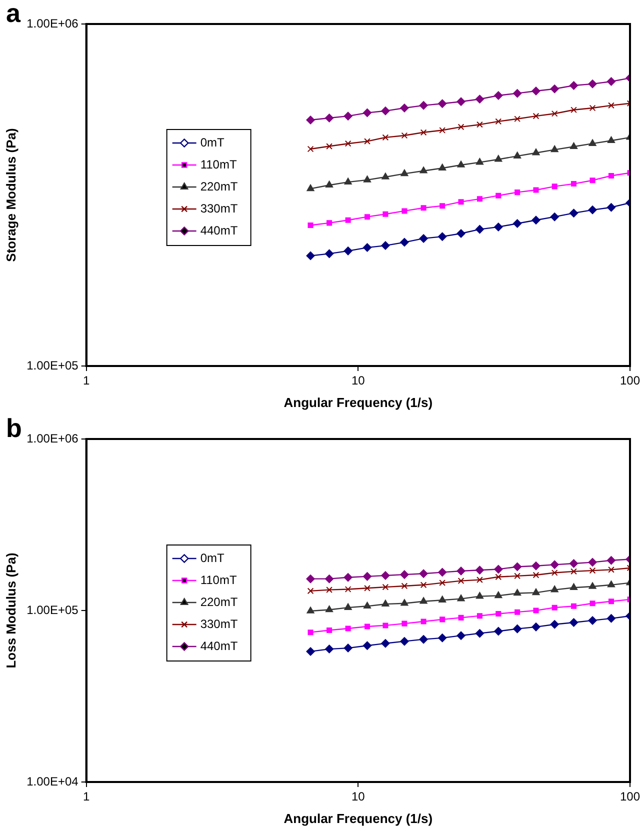  What do you see at coordinates (86, 381) in the screenshot?
I see `x-tick-label: 1` at bounding box center [86, 381].